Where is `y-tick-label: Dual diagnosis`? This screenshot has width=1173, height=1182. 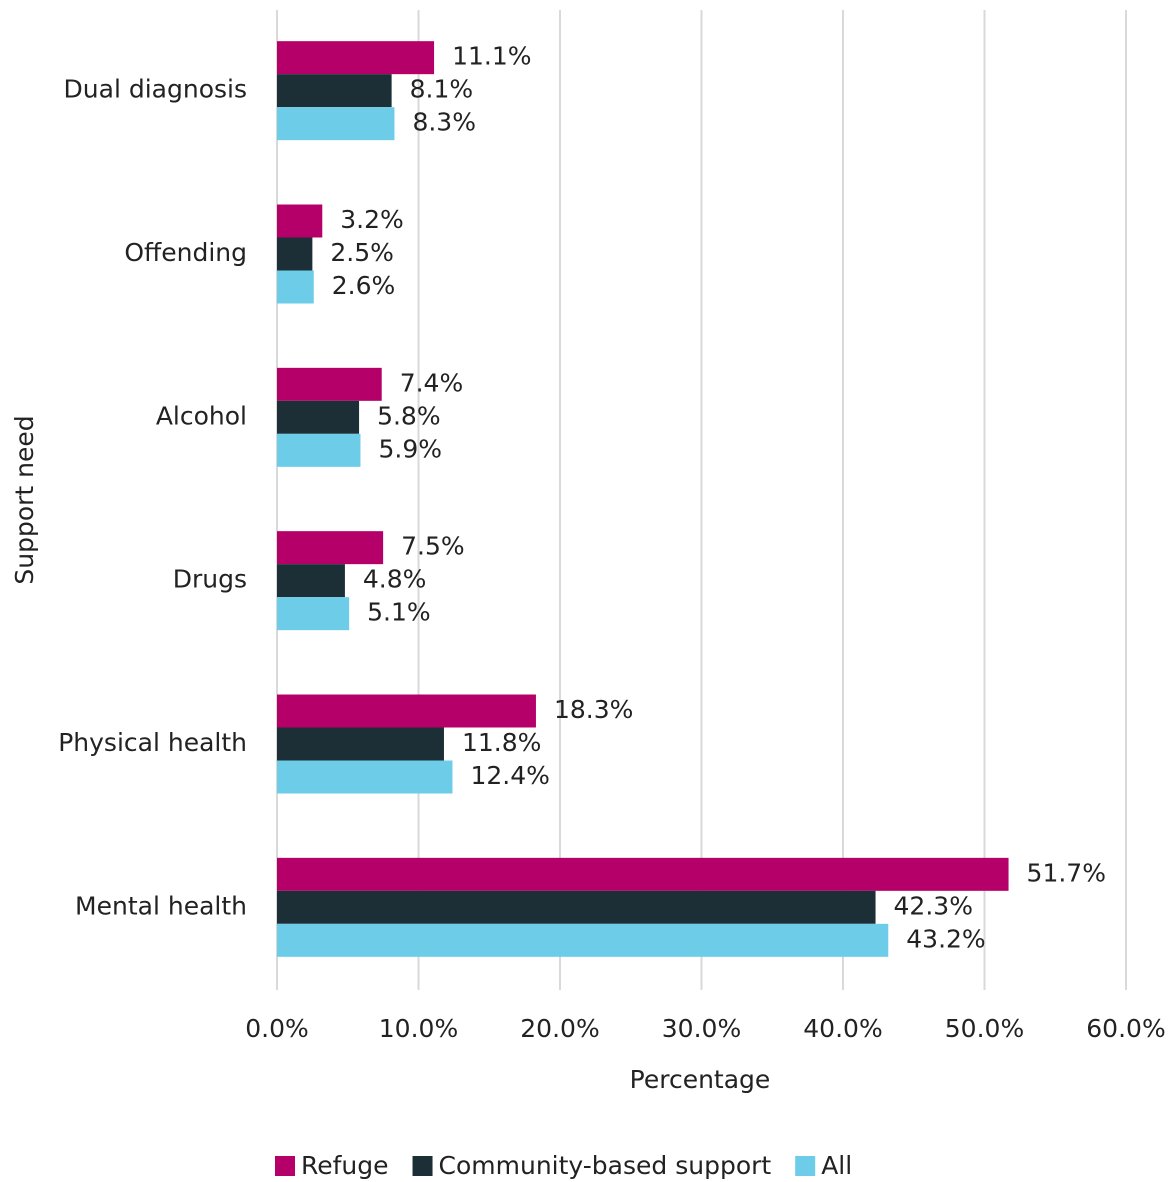 y-tick-label: Dual diagnosis is located at coordinates (155, 89).